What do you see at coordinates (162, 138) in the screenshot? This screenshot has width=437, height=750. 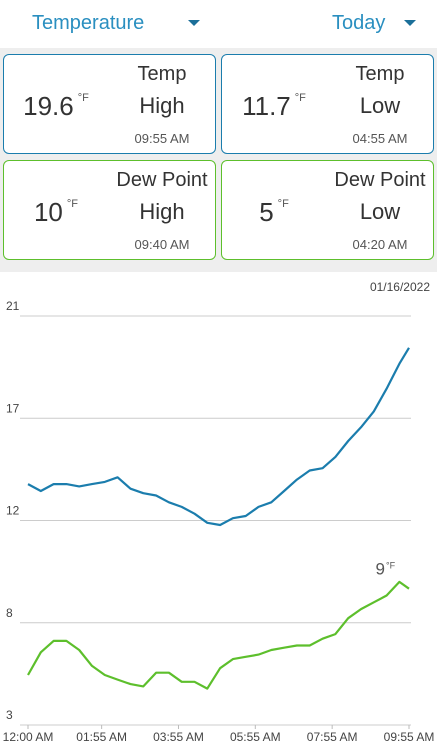 I see `card-time: 09:55 AM` at bounding box center [162, 138].